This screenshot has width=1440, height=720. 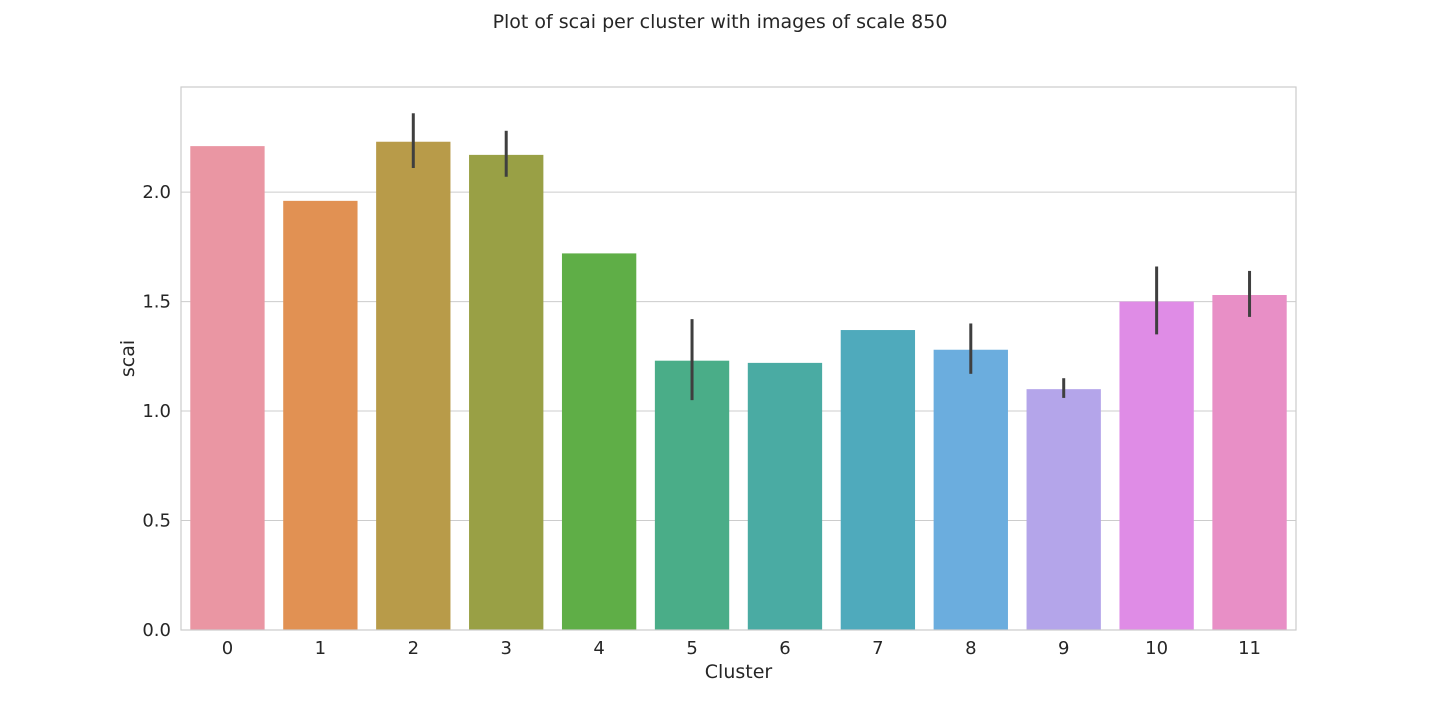 What do you see at coordinates (739, 672) in the screenshot?
I see `x-axis-label: Cluster` at bounding box center [739, 672].